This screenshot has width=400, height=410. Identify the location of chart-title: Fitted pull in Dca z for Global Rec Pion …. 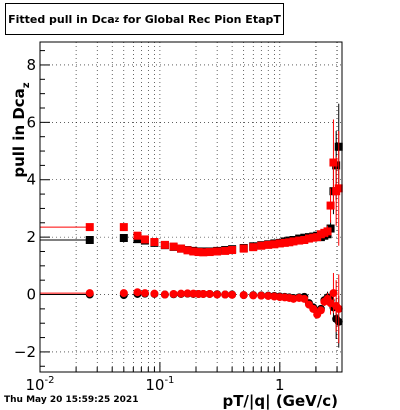
(144, 19).